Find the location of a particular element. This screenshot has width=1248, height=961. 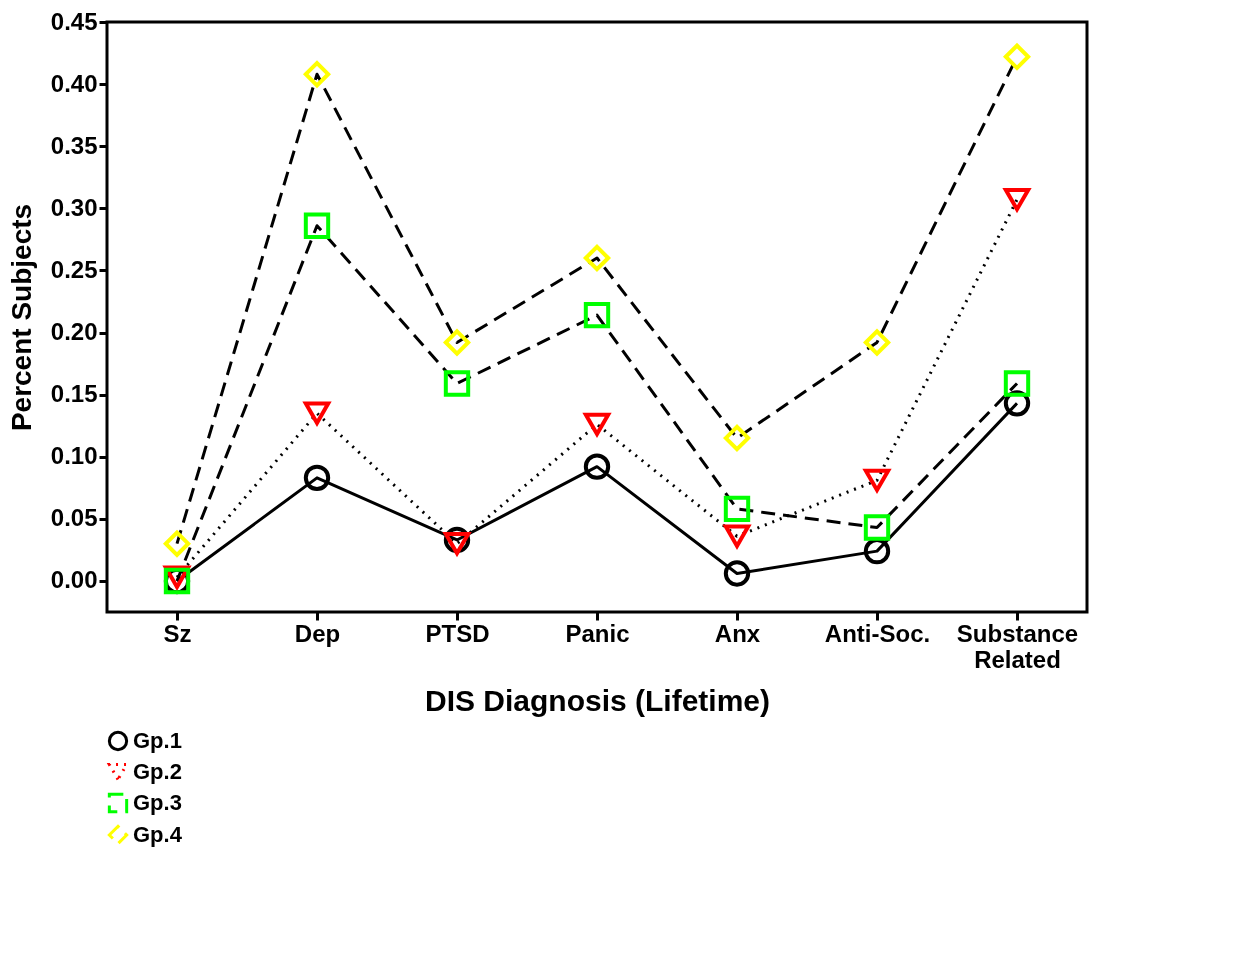

x-tick-label: Substance Related is located at coordinates (1017, 646).